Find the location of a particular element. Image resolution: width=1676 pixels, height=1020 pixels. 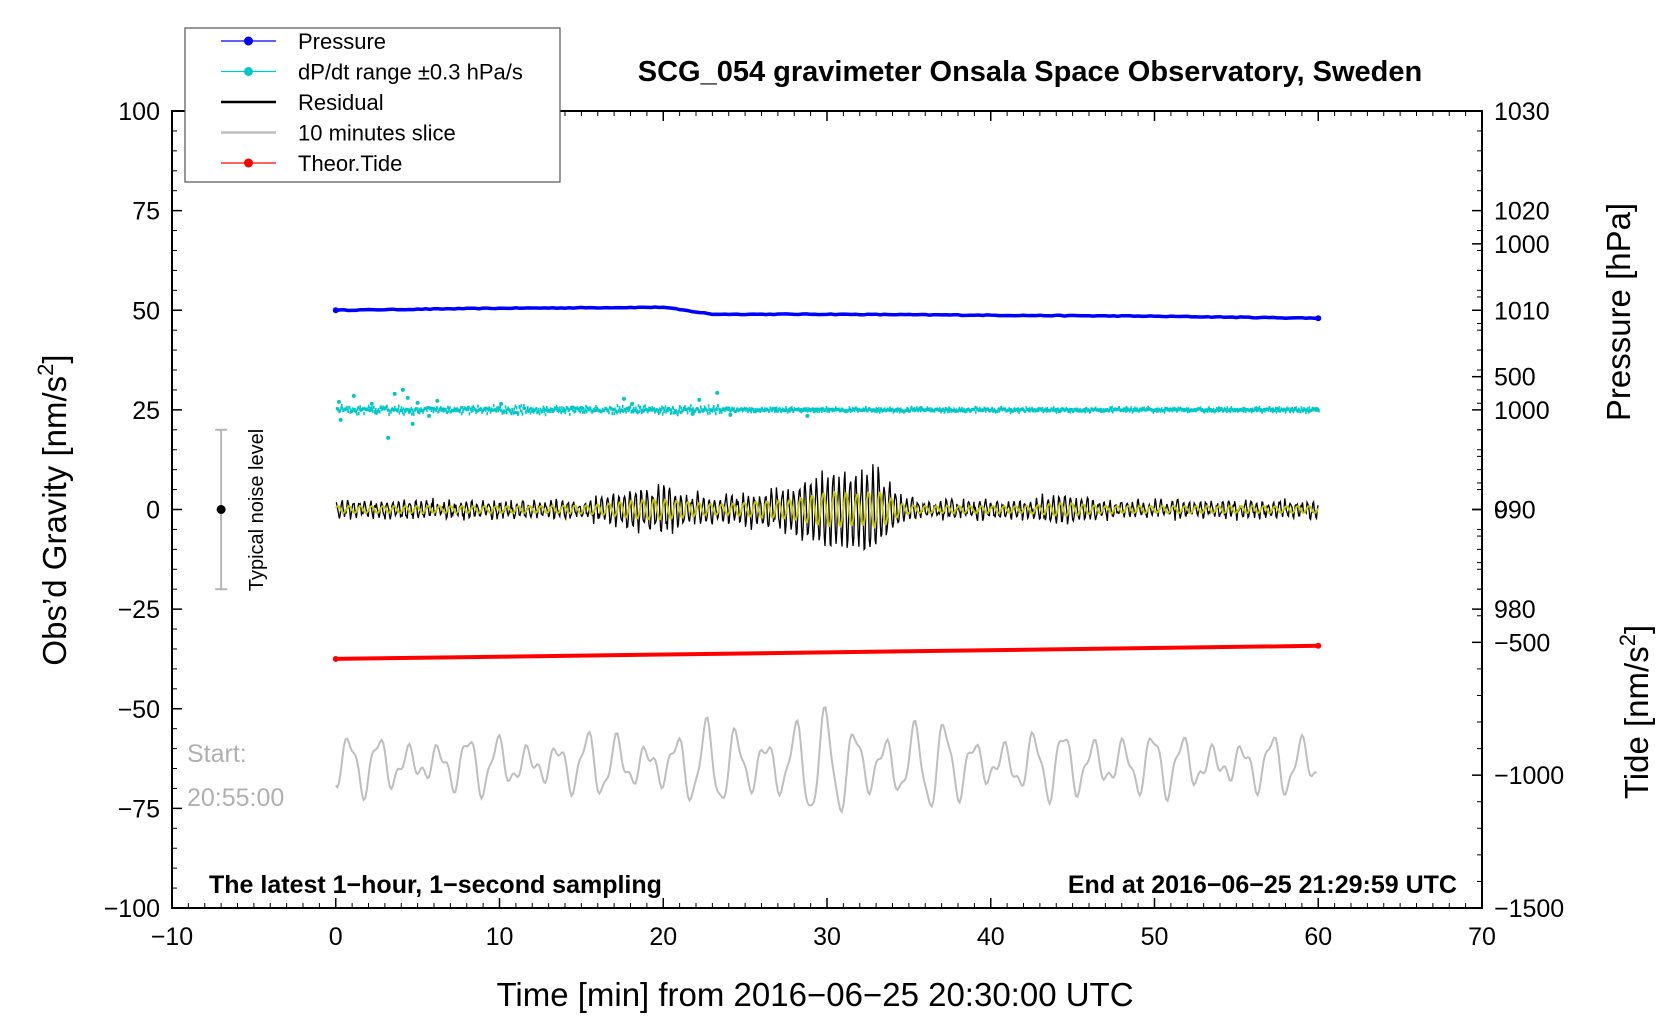

x-tick-label: 20 is located at coordinates (663, 937).